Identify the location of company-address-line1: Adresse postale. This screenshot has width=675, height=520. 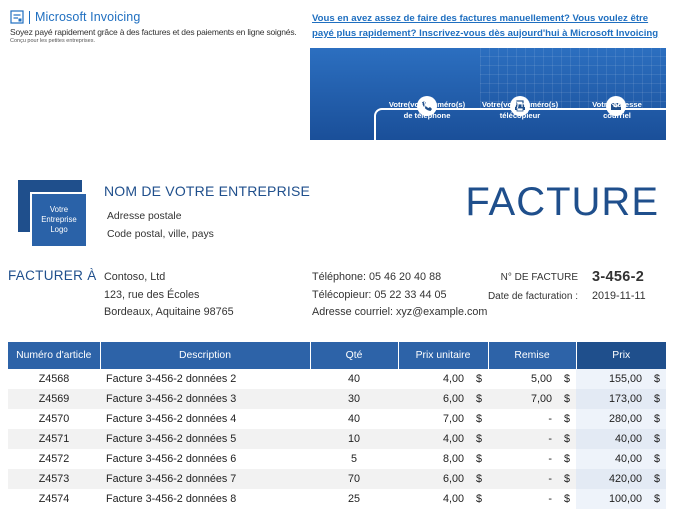
(144, 216).